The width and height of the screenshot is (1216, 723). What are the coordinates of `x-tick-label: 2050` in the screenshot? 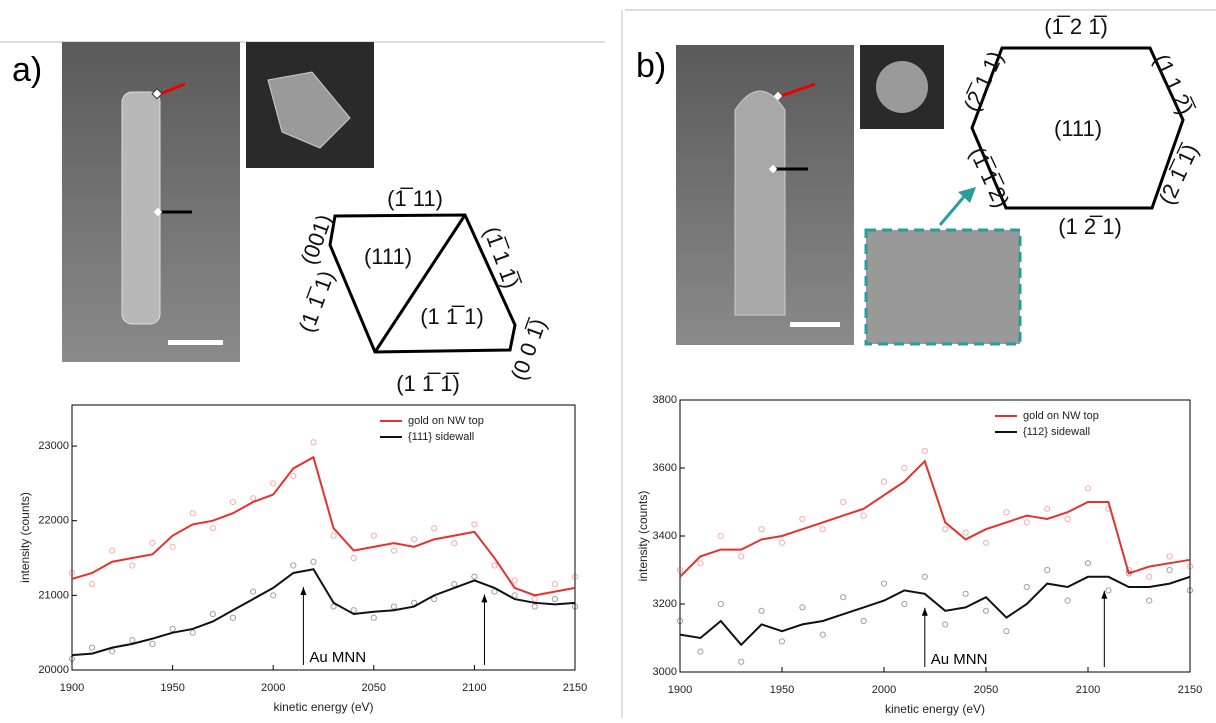 It's located at (374, 688).